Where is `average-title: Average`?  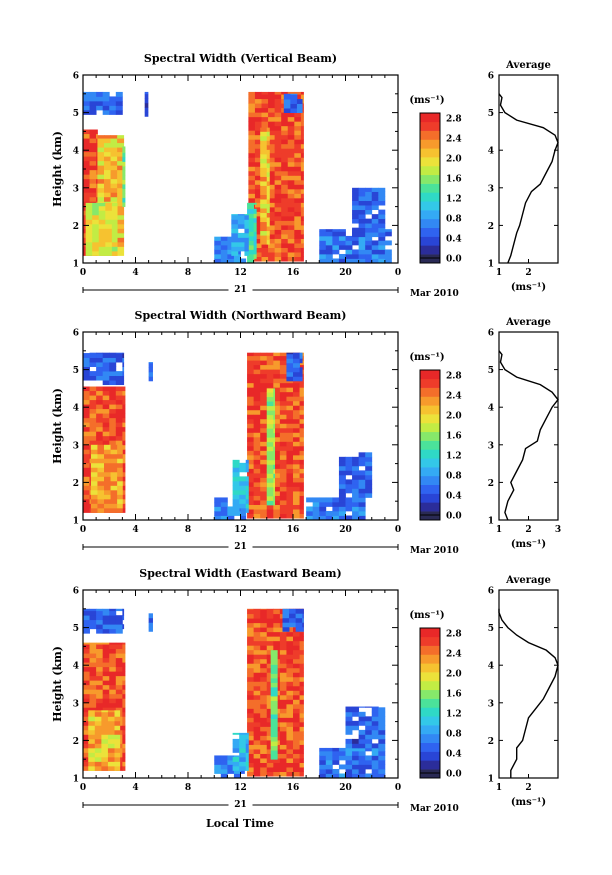 average-title: Average is located at coordinates (528, 580).